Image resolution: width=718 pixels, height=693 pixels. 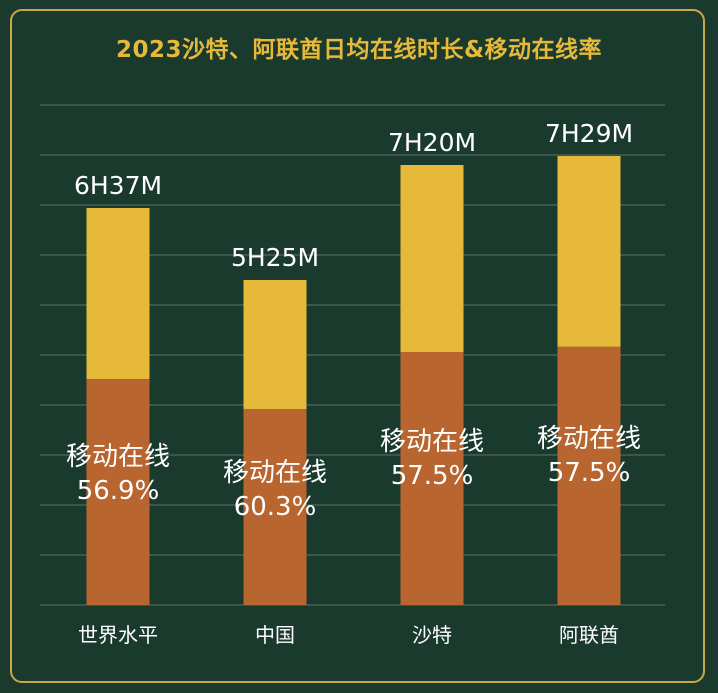 I want to click on share-label: 56.9%, so click(x=118, y=491).